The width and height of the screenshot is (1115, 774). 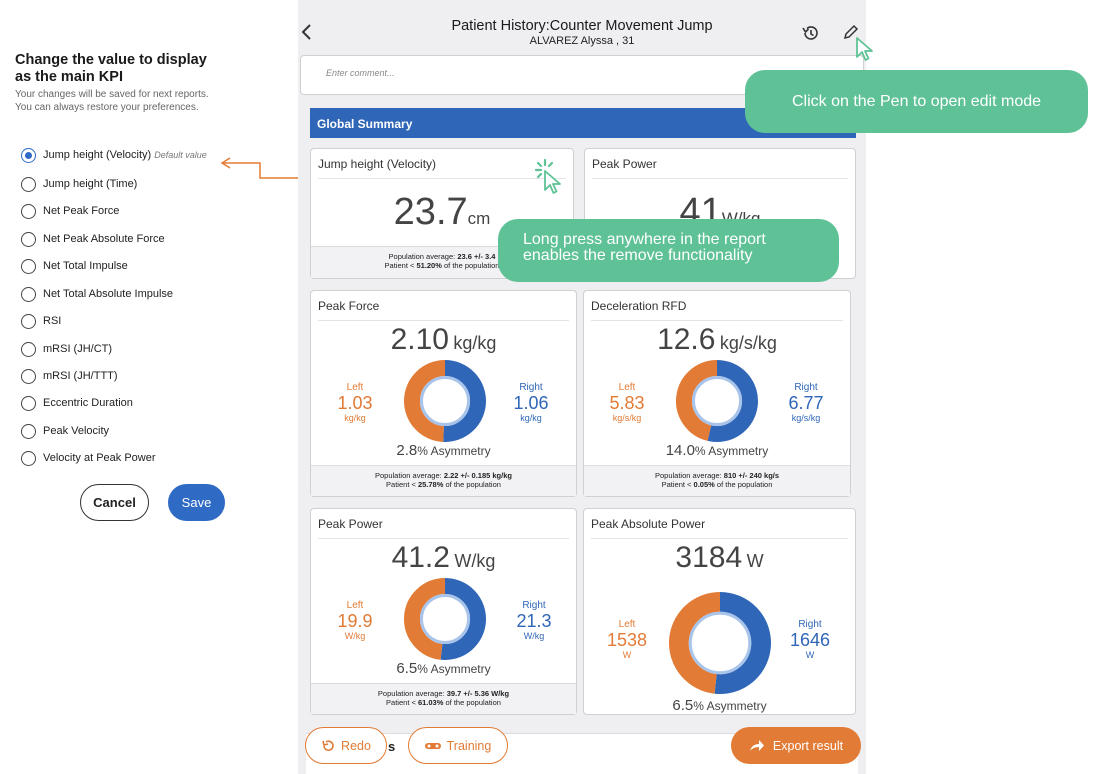 I want to click on redo-button: Redo, so click(x=346, y=745).